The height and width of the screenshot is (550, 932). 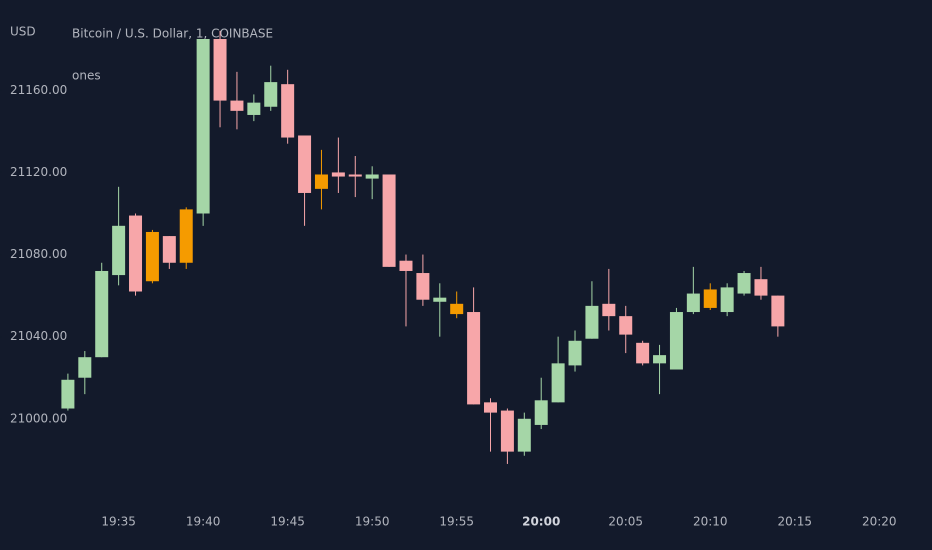 I want to click on x-tick-label: 20:20, so click(x=879, y=522).